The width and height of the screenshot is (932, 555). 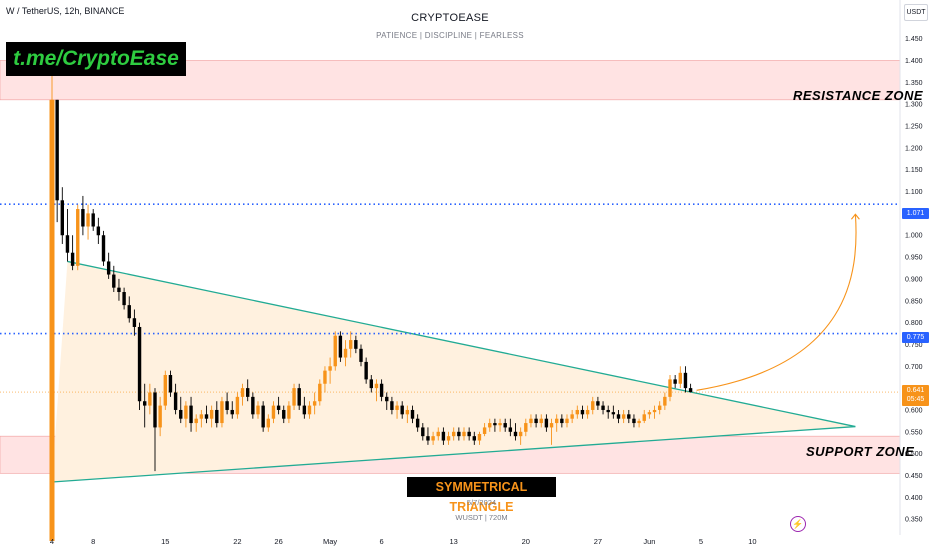 I want to click on price-tick-label: 1.100, so click(x=914, y=192).